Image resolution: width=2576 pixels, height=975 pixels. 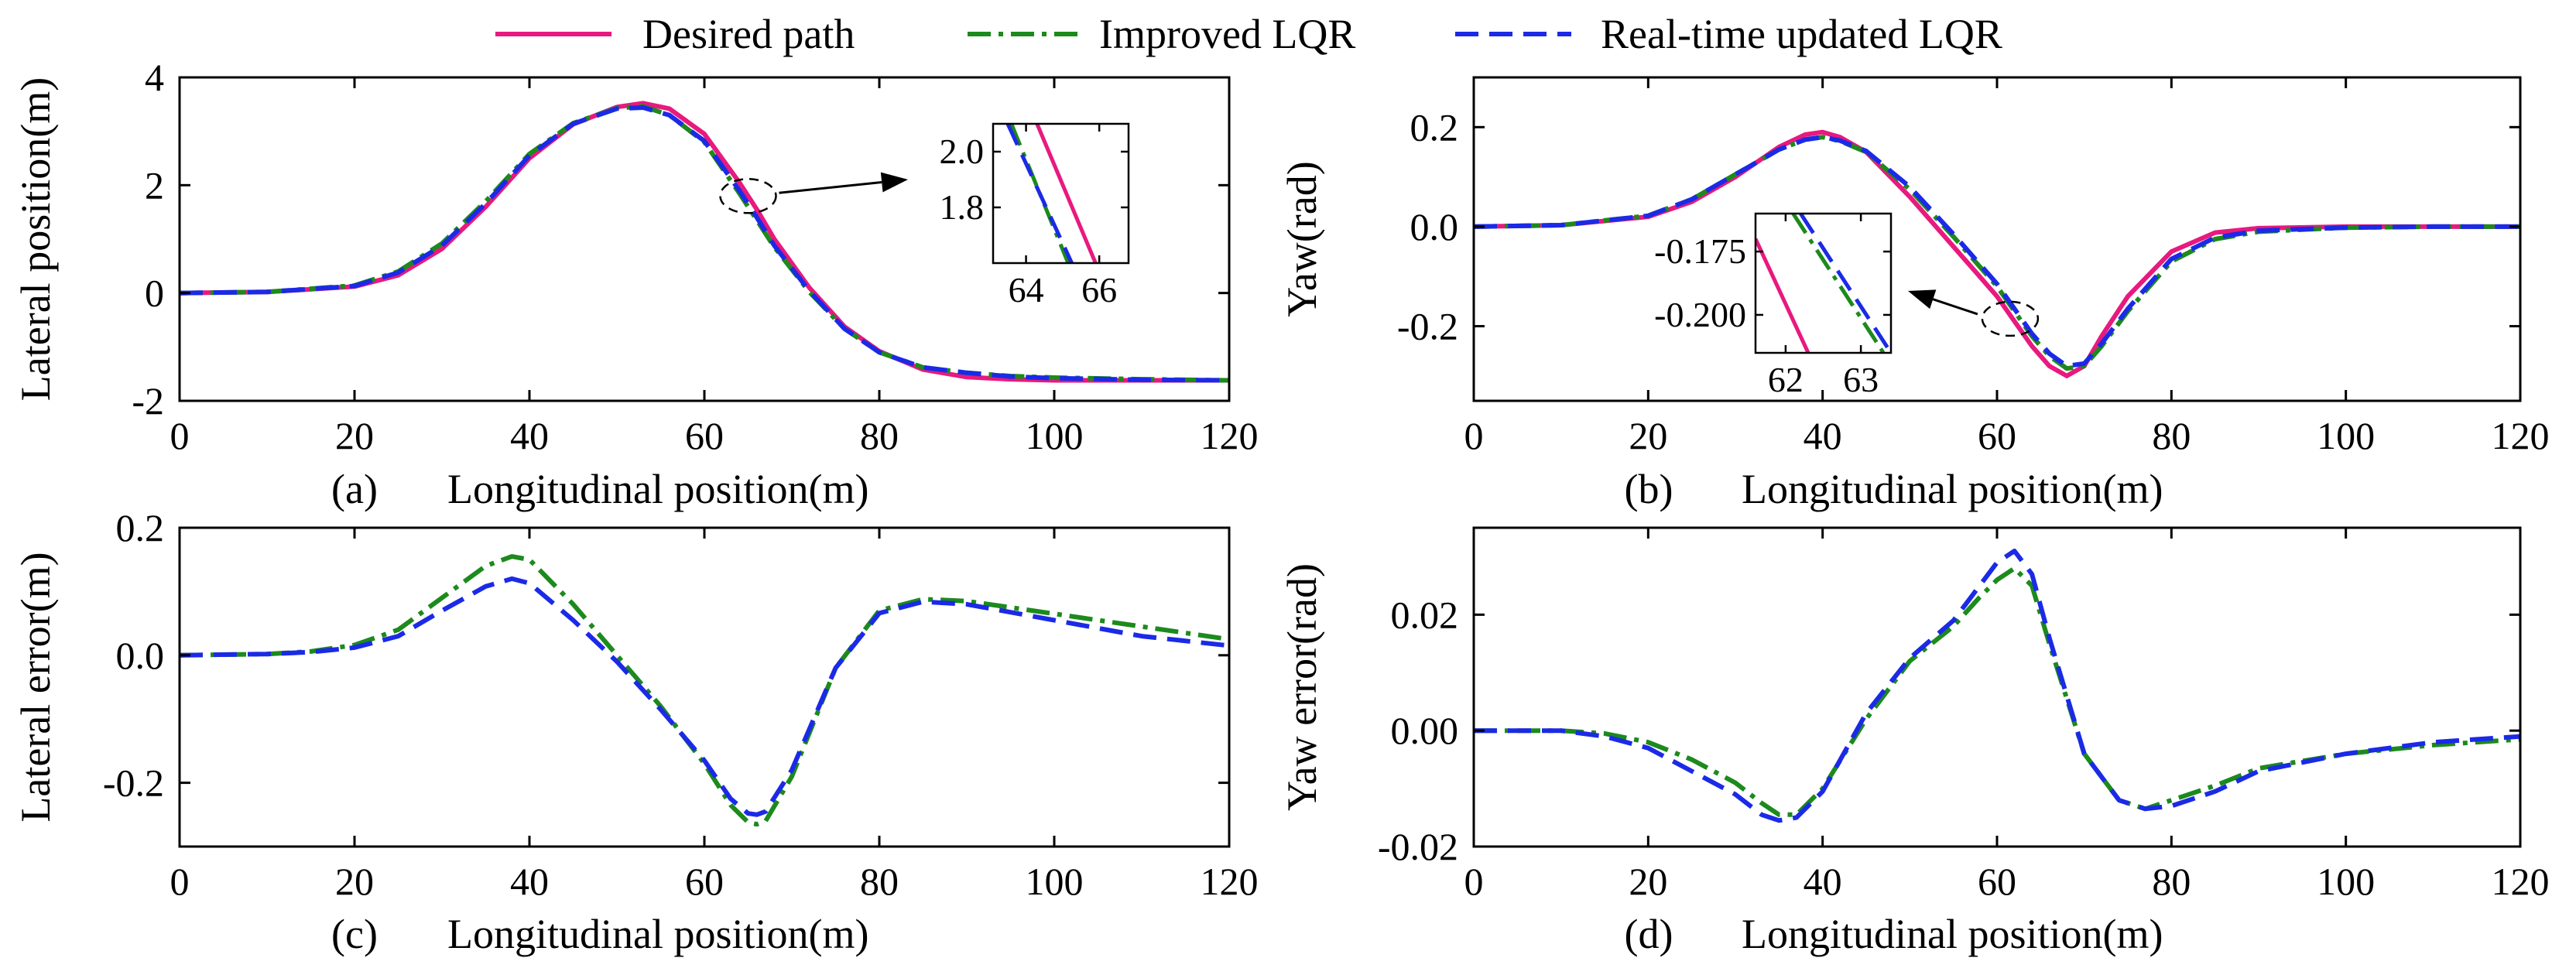 I want to click on panel-caption-b: (b), so click(x=1649, y=489).